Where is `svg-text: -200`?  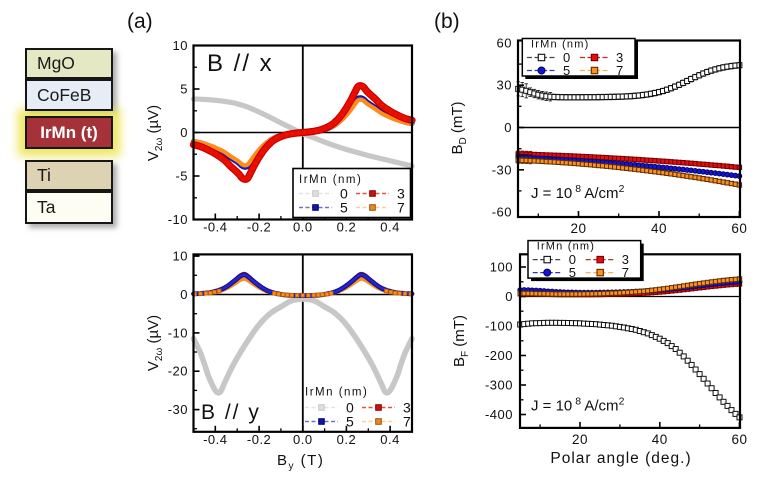 svg-text: -200 is located at coordinates (499, 355).